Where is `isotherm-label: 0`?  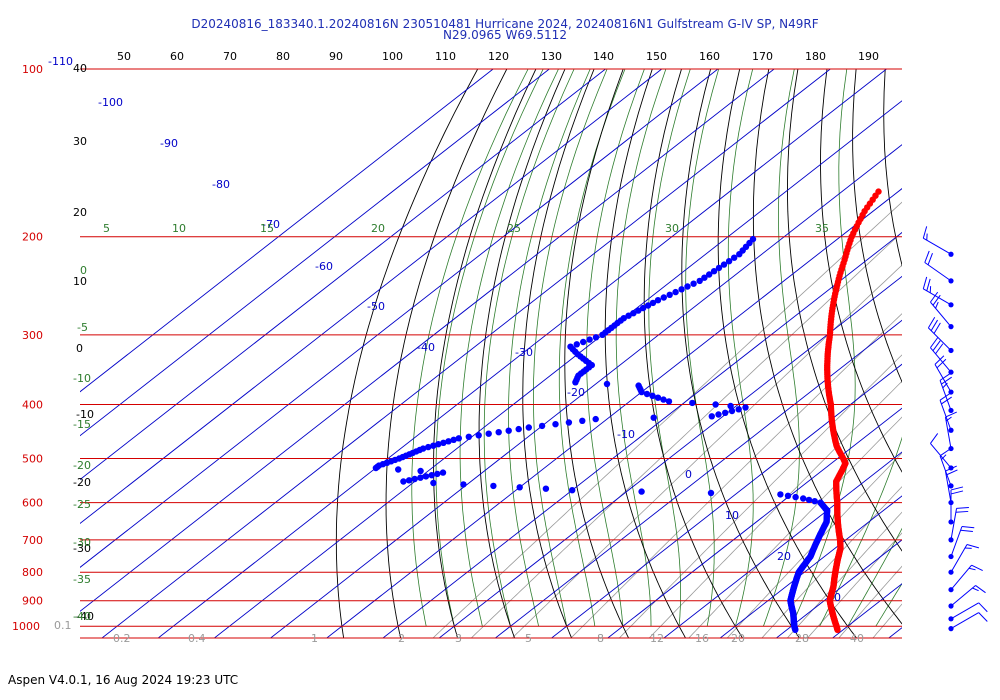
isotherm-label: 0 is located at coordinates (688, 474).